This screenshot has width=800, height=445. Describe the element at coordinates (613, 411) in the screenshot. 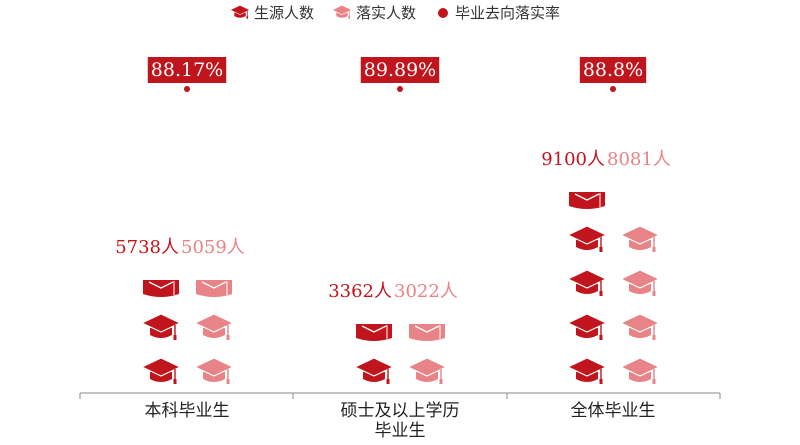

I see `x-axis-label: 全体毕业生` at that location.